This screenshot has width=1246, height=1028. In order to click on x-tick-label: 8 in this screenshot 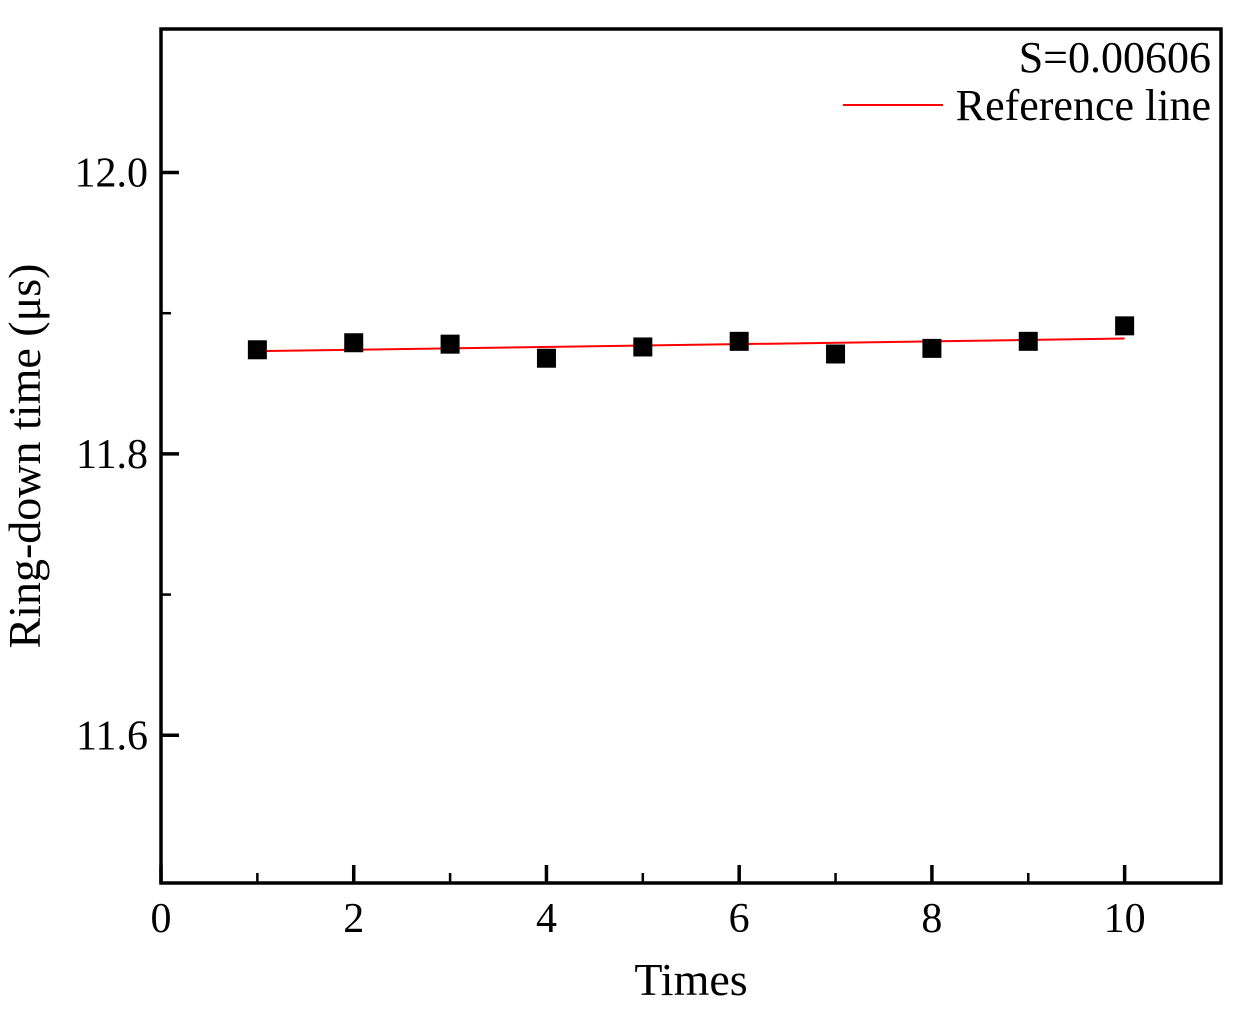, I will do `click(931, 919)`.